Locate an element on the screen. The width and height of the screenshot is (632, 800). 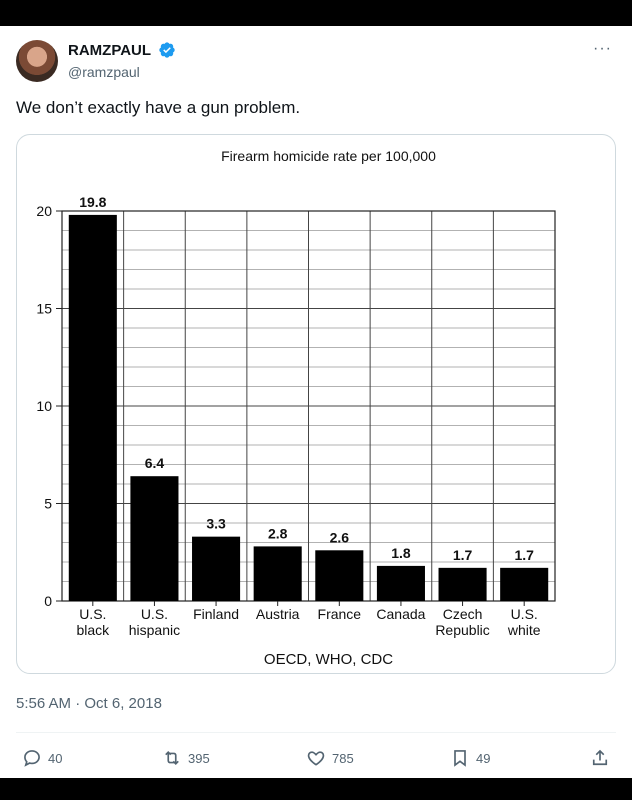
chart-source: OECD, WHO, CDC is located at coordinates (328, 659).